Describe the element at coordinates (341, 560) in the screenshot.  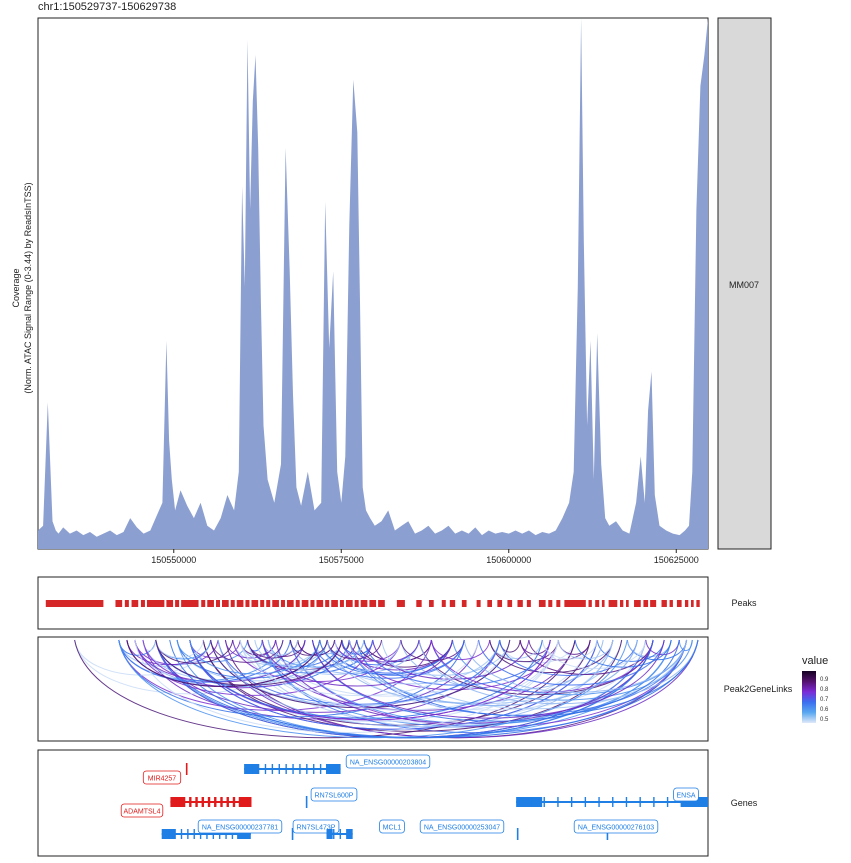
I see `x-tick-label: 150575000` at that location.